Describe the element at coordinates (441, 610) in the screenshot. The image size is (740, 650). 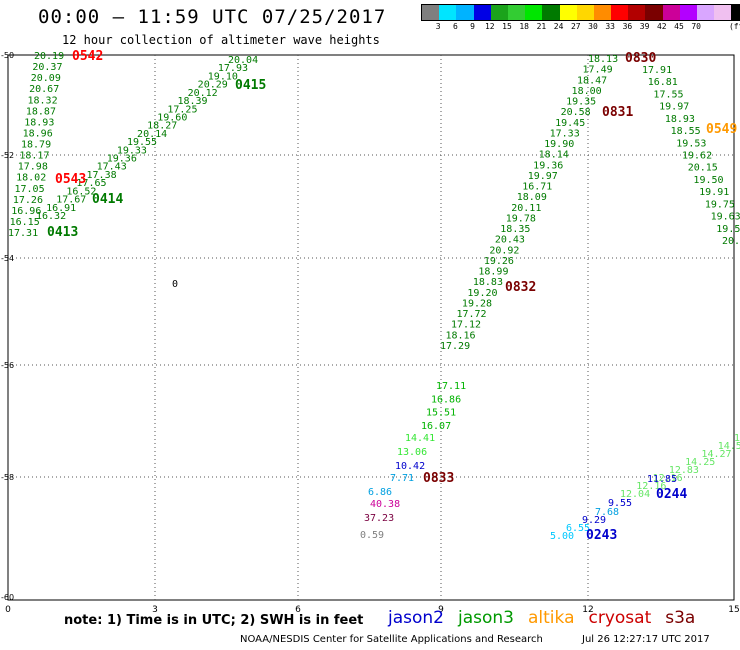
I see `x-tick-label: 9` at that location.